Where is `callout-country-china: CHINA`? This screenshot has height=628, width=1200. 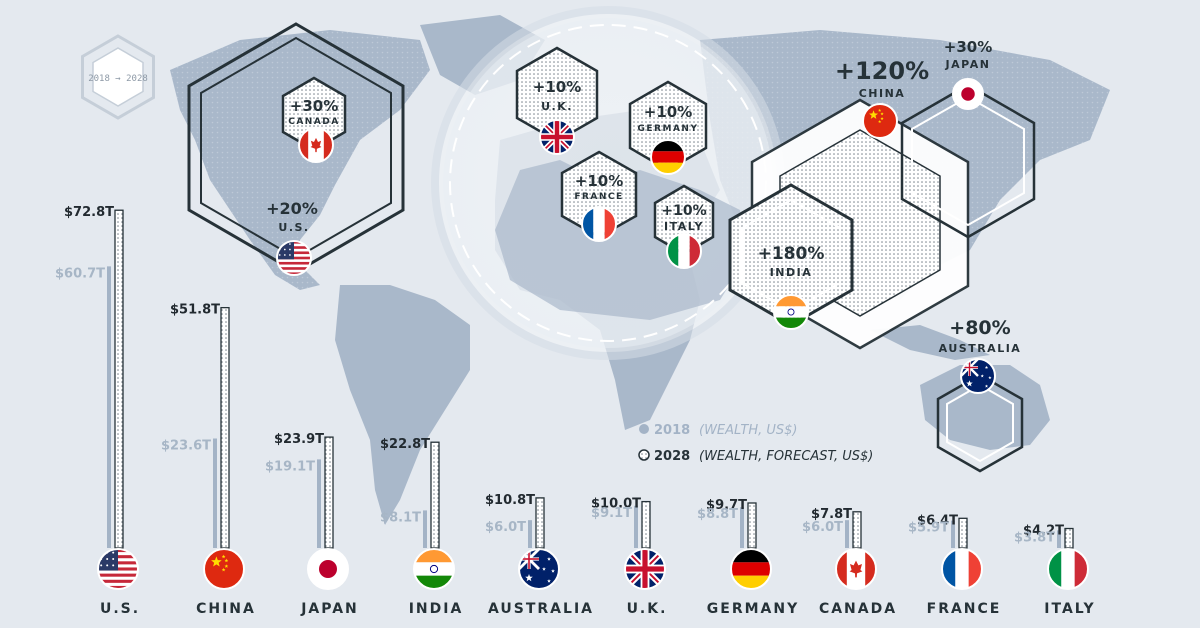 callout-country-china: CHINA is located at coordinates (882, 93).